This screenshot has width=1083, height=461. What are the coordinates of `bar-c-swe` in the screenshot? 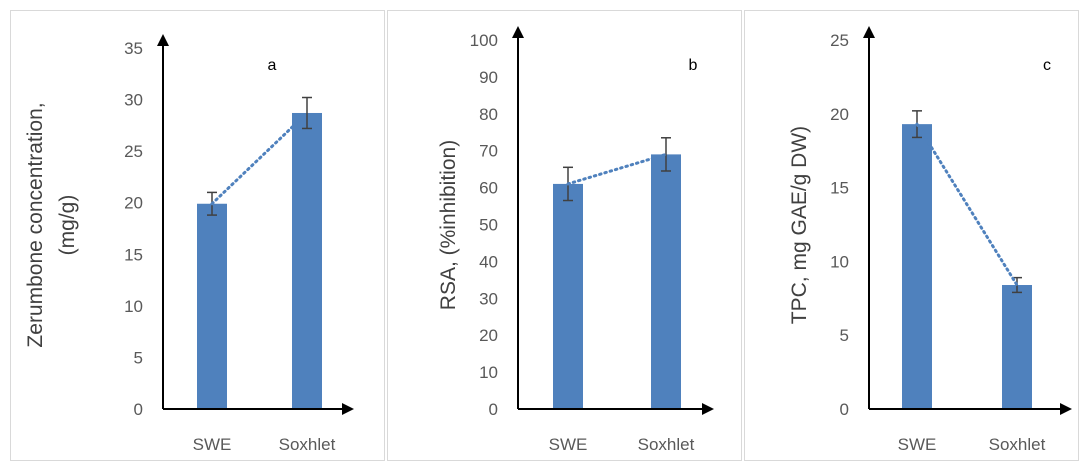 It's located at (917, 266).